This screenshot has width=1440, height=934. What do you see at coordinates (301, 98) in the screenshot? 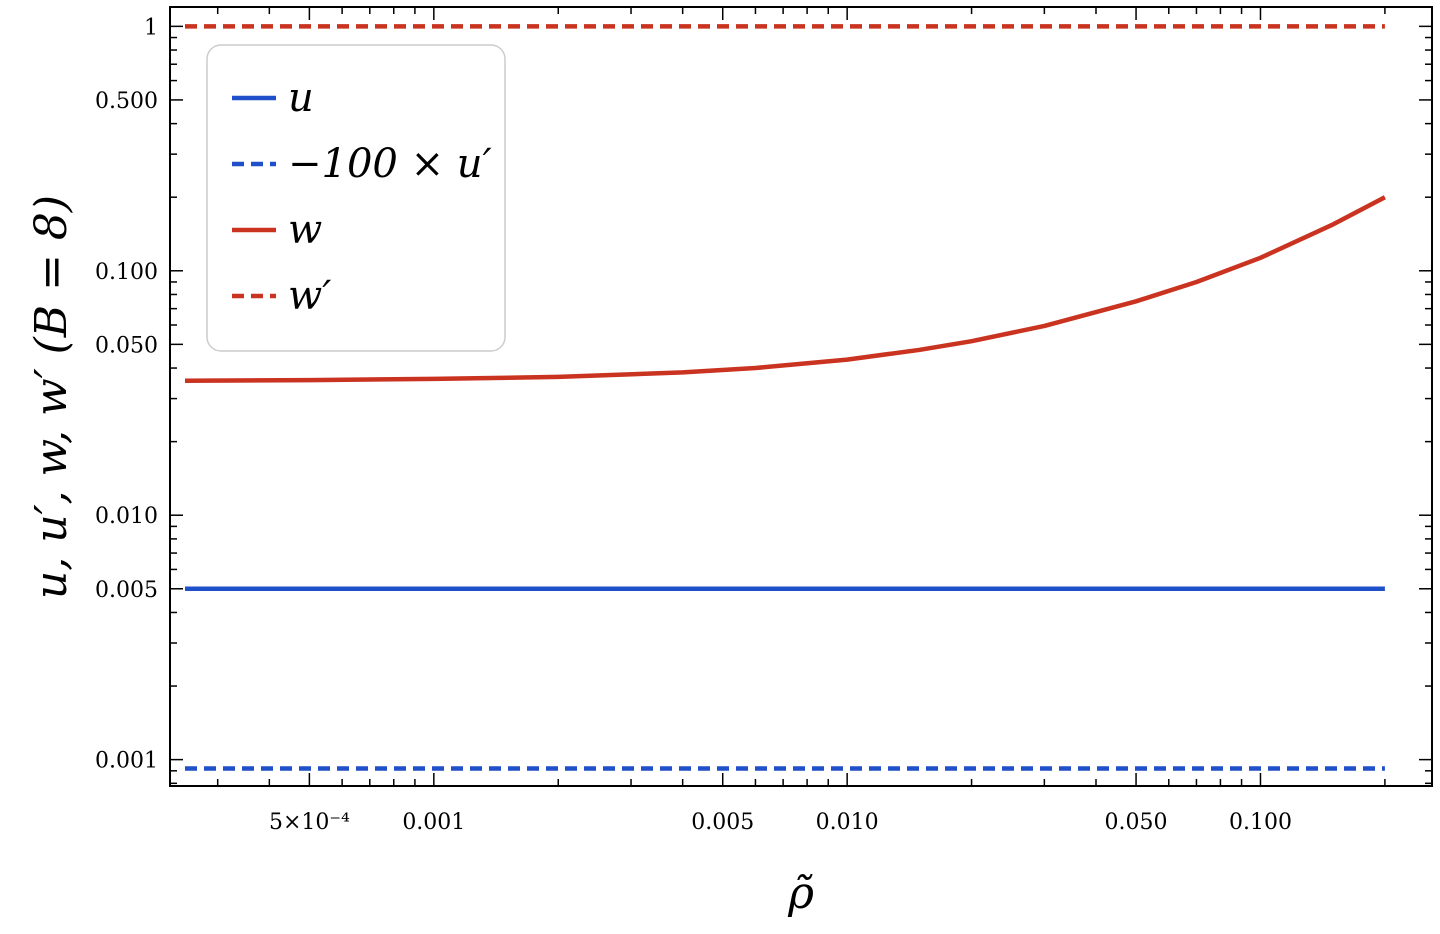
I see `legend-label: u` at bounding box center [301, 98].